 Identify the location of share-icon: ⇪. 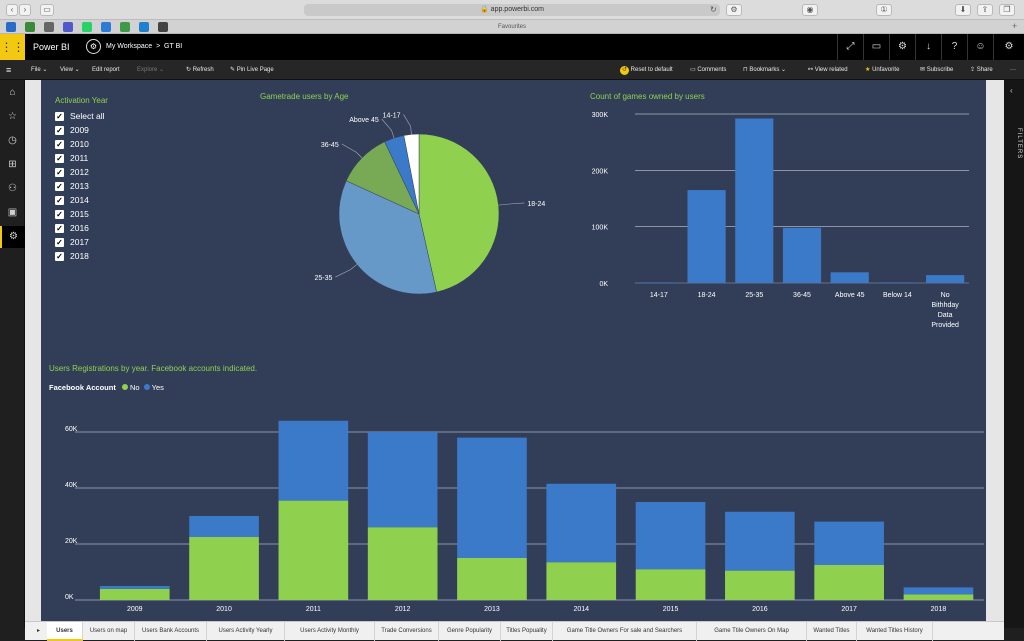
(985, 10).